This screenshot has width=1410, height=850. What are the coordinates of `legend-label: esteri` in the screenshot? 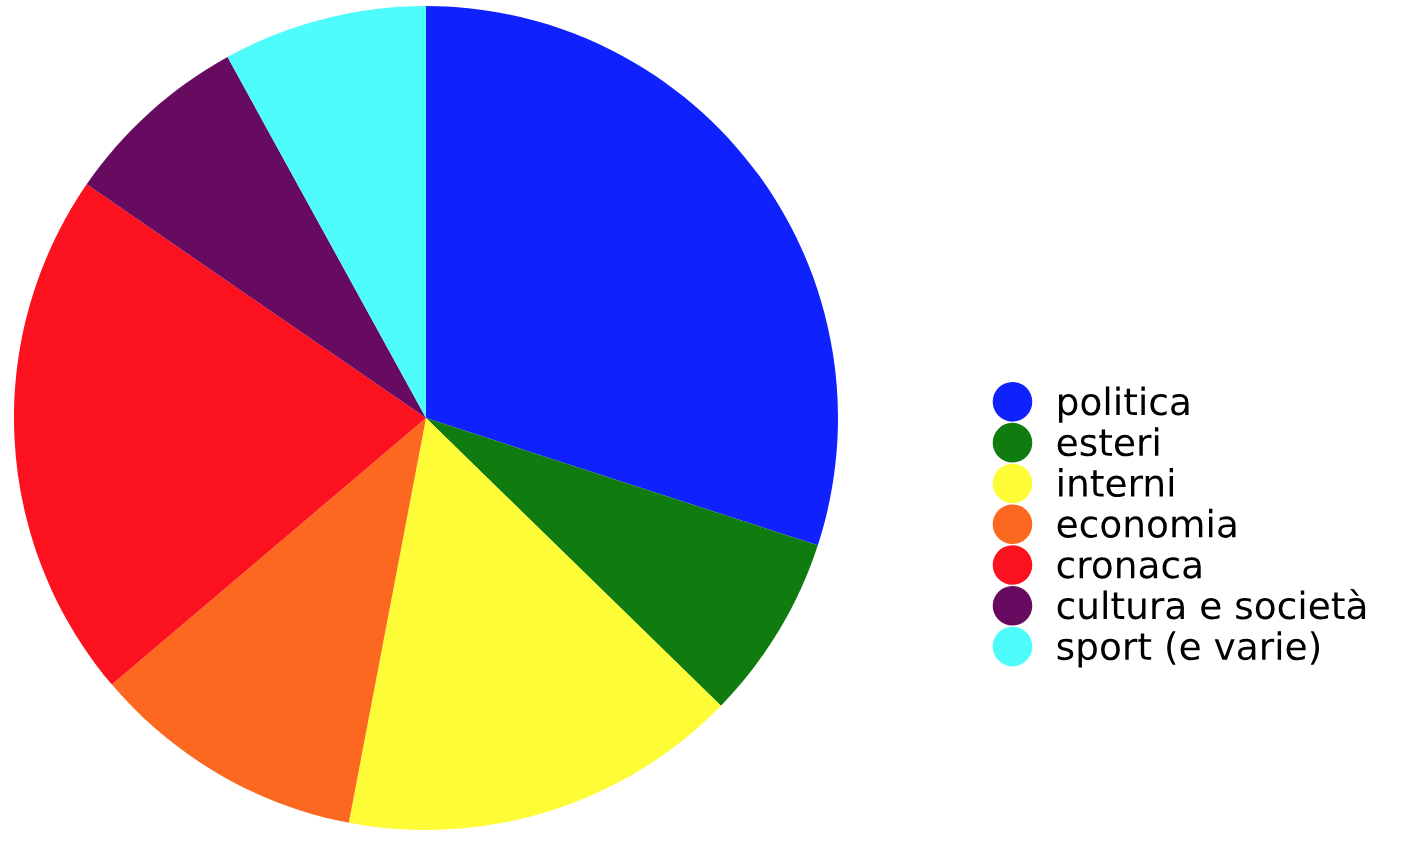 It's located at (1108, 442).